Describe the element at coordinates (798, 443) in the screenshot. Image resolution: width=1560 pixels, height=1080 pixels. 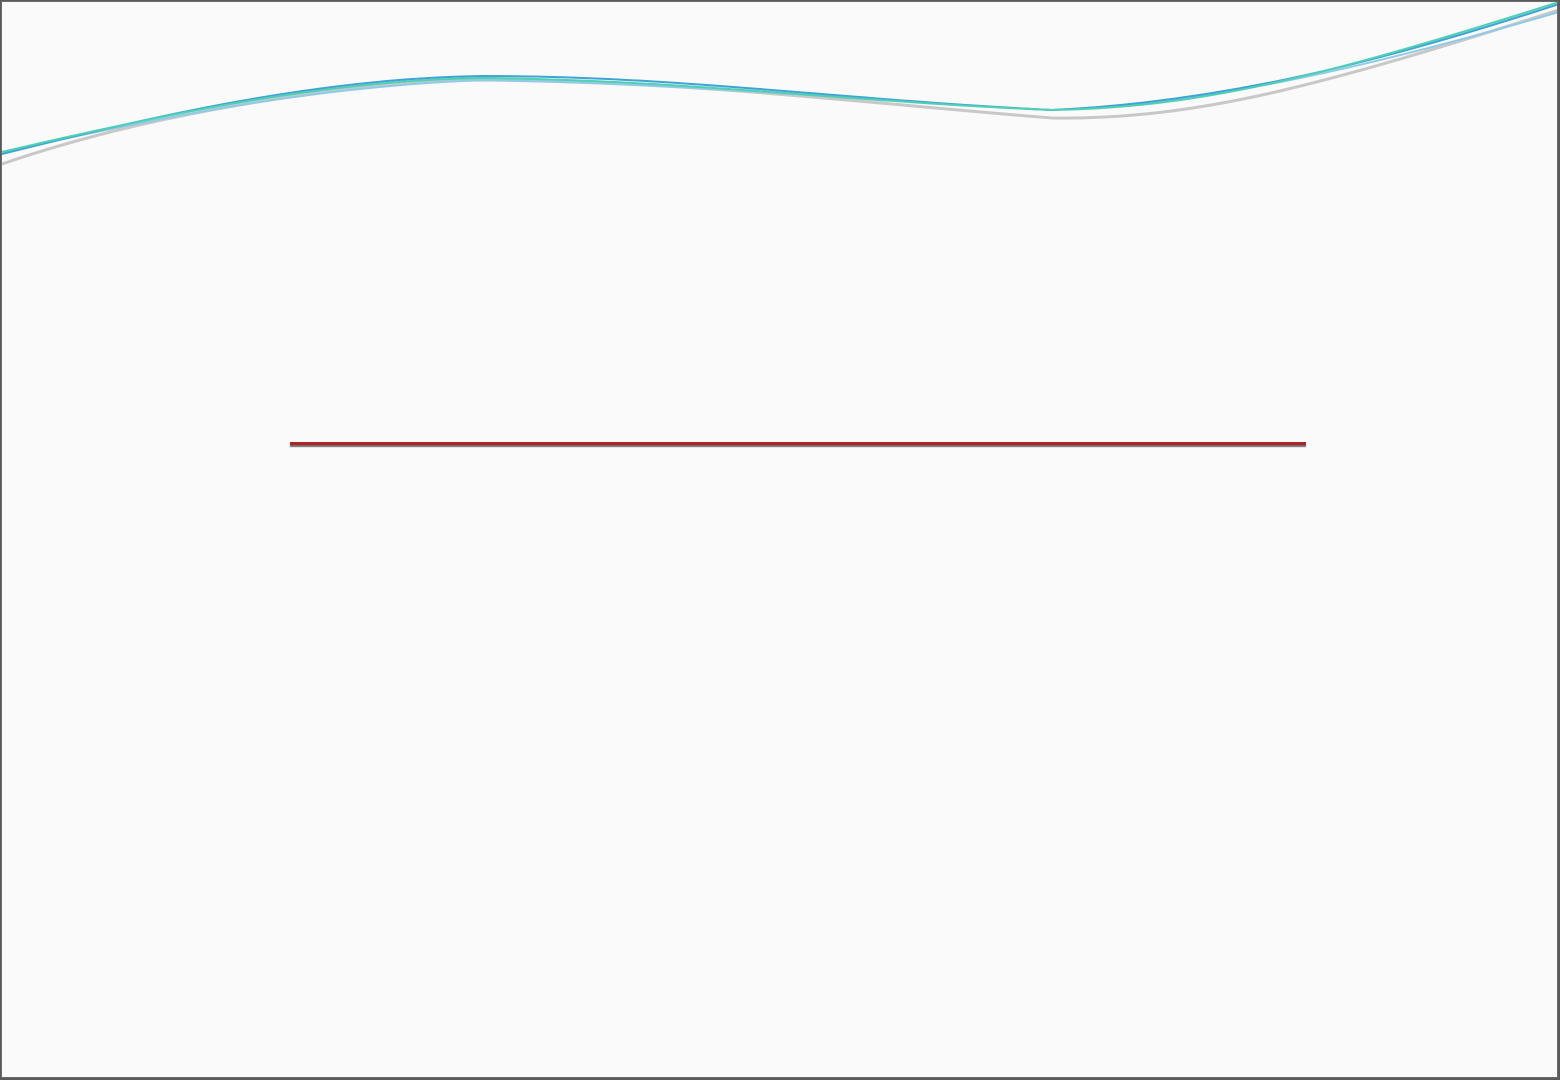
I see `title-divider-rule` at that location.